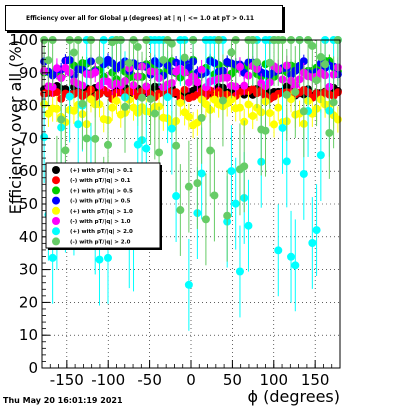 This screenshot has height=410, width=400. I want to click on legend-label: (-) with pT/|q| > 2.0, so click(100, 242).